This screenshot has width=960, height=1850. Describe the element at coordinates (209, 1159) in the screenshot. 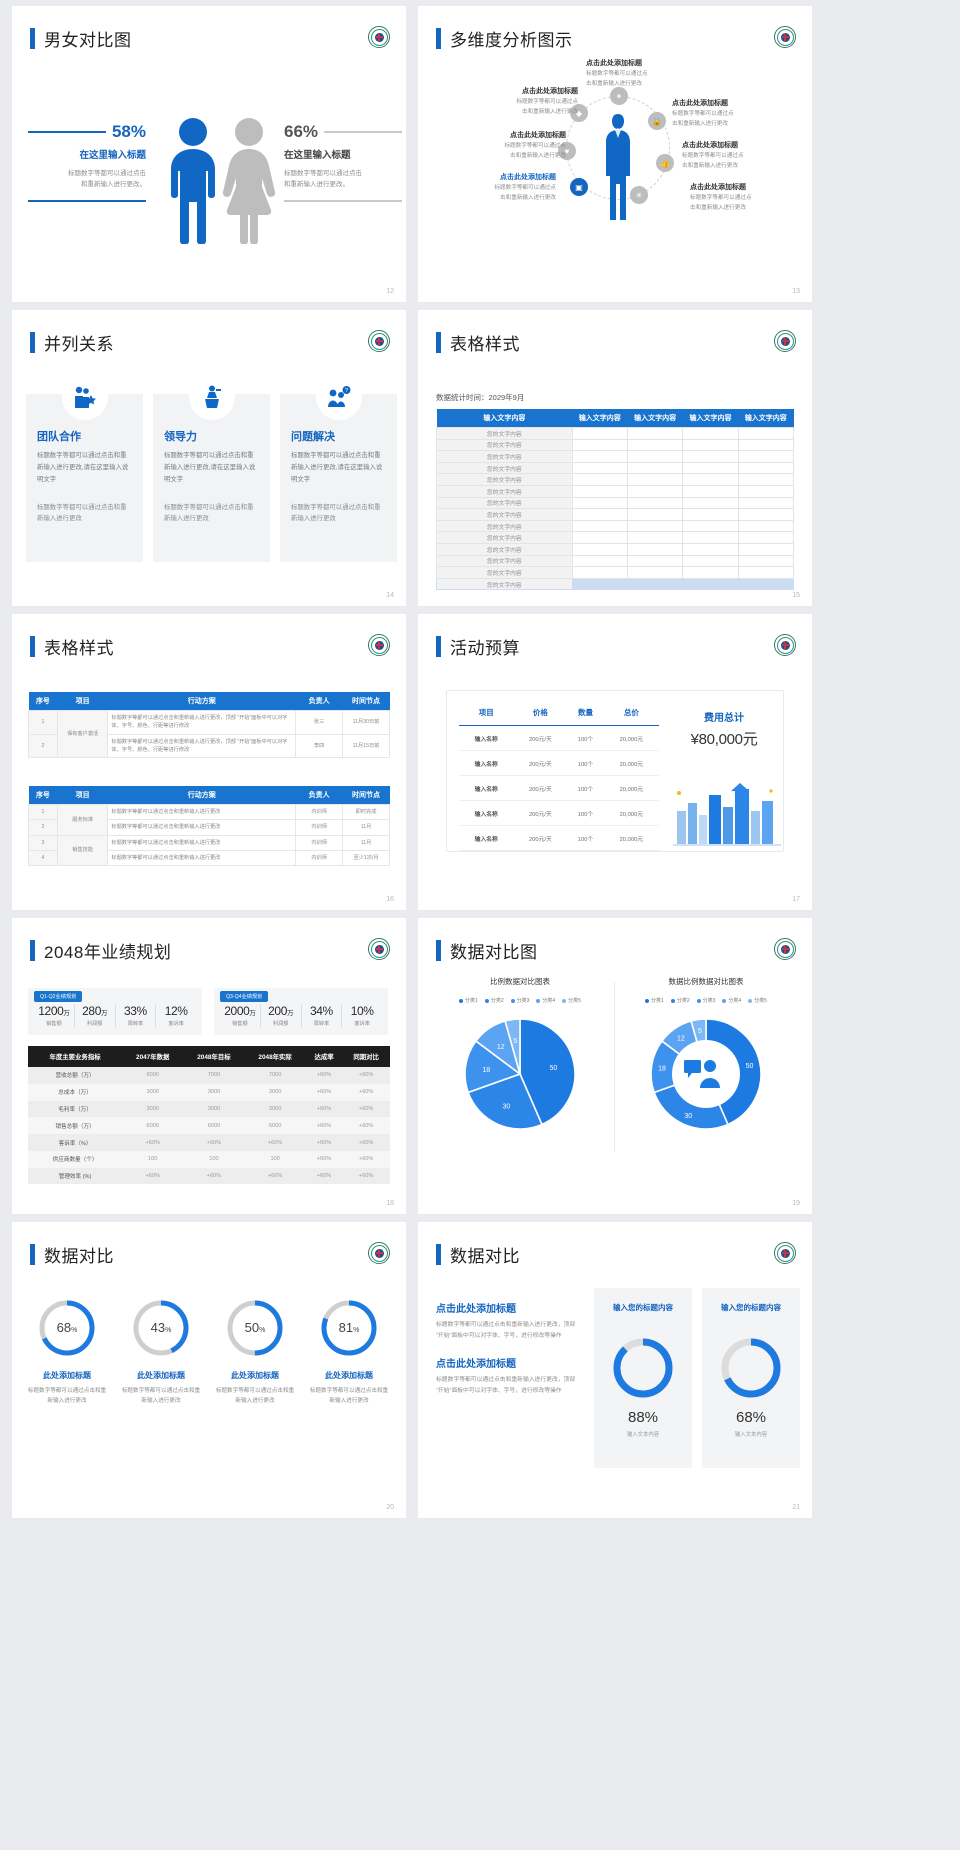

I see `table-row: 供应商数量（个） 100 100 100 +60% +60%` at that location.